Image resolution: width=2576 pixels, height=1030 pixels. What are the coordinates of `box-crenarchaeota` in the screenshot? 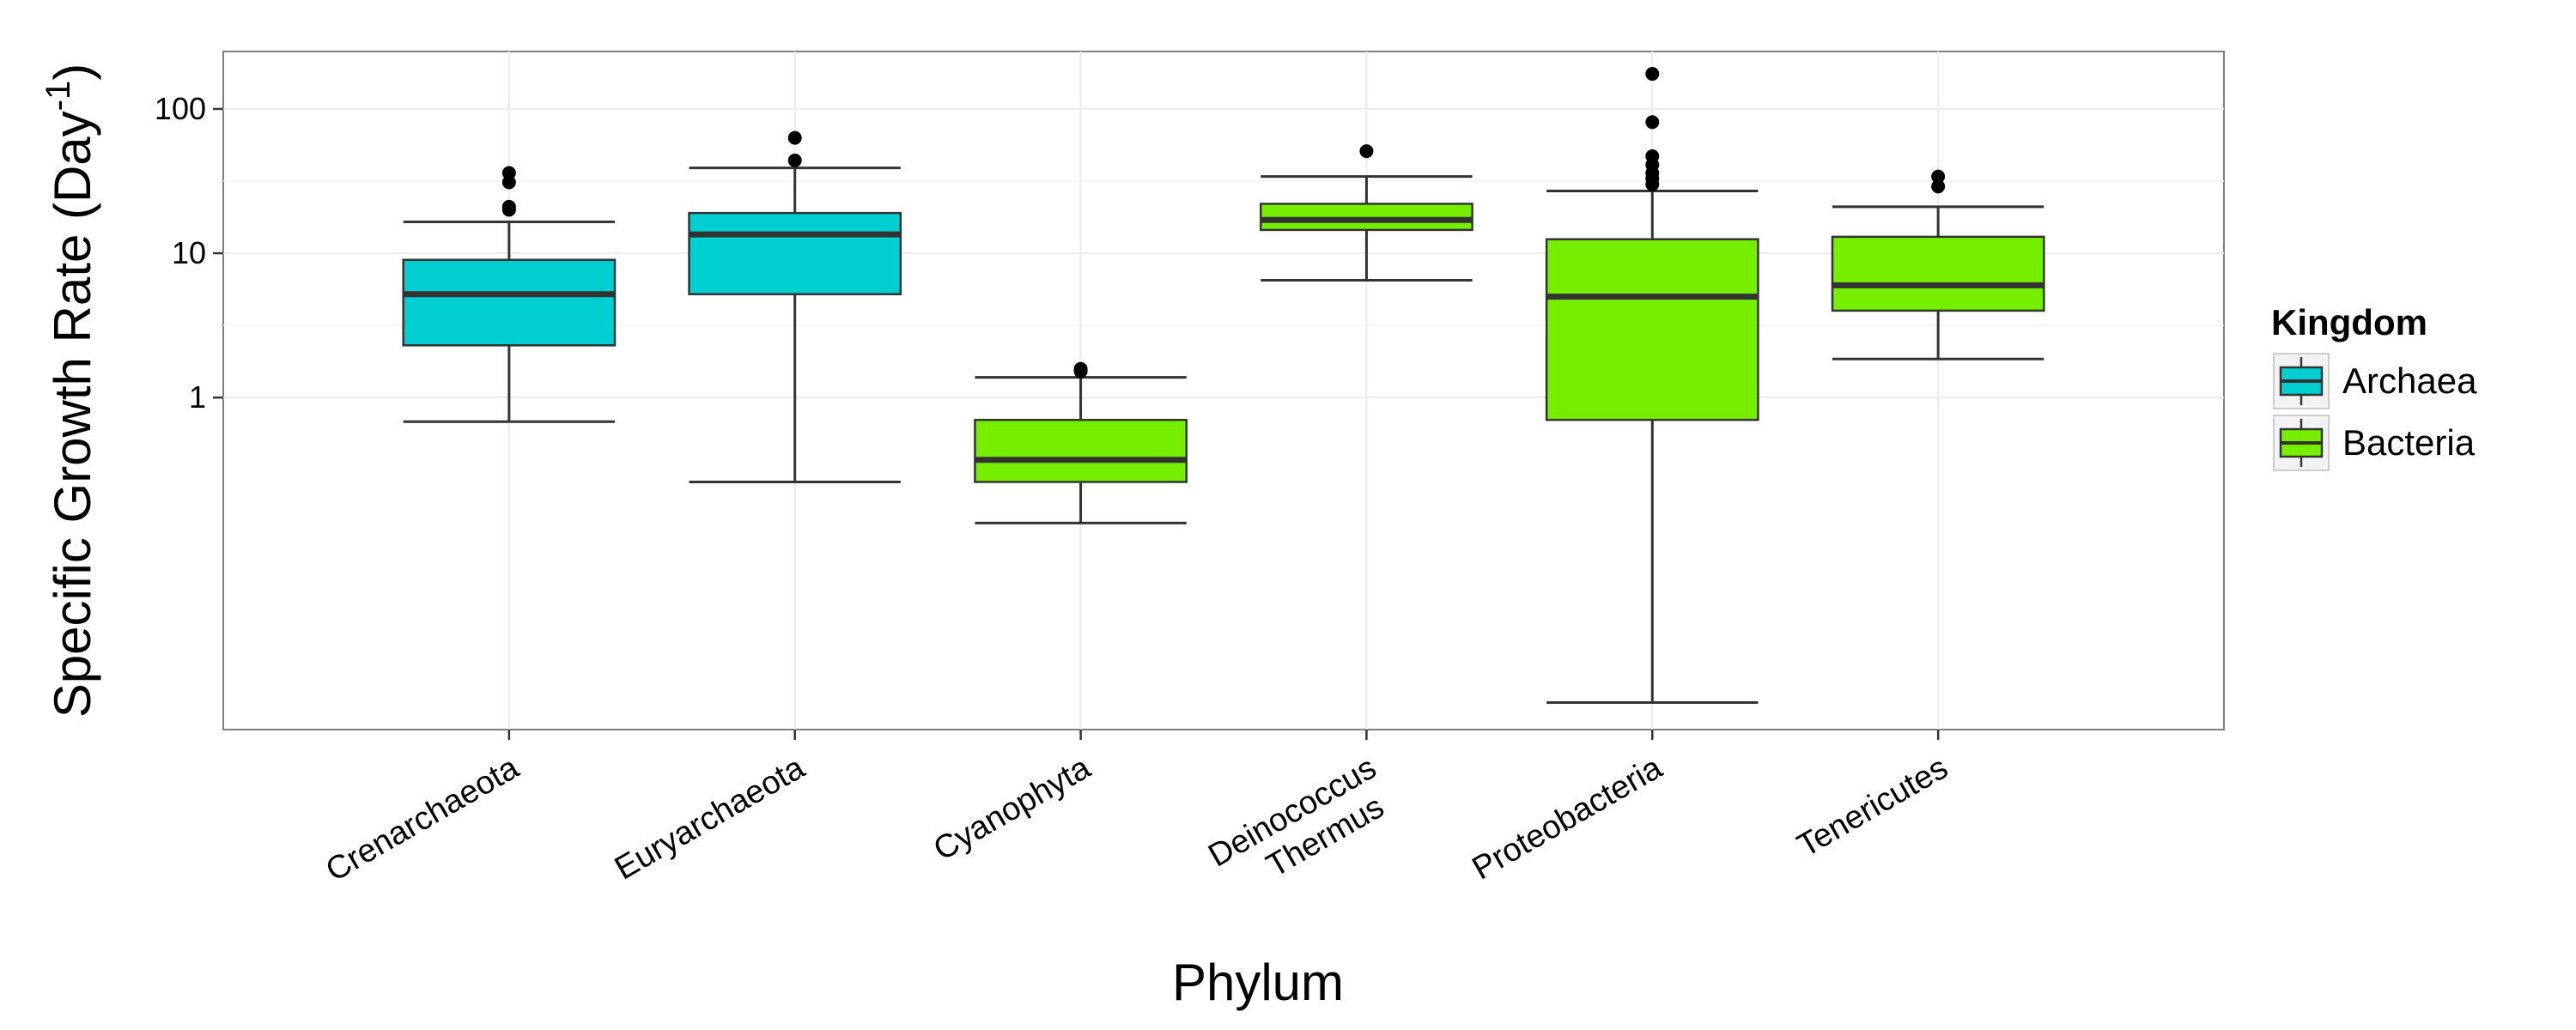 It's located at (510, 294).